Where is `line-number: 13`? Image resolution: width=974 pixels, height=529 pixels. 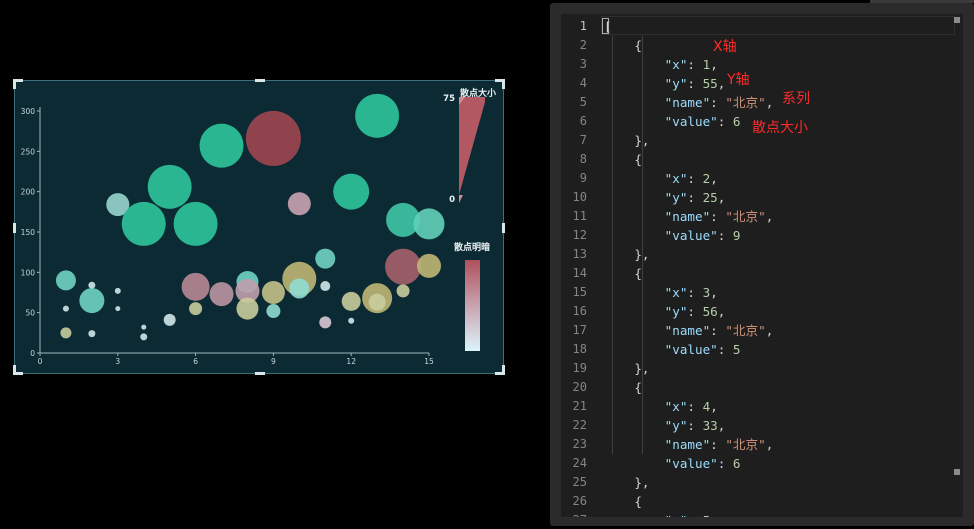
line-number: 13 is located at coordinates (579, 254).